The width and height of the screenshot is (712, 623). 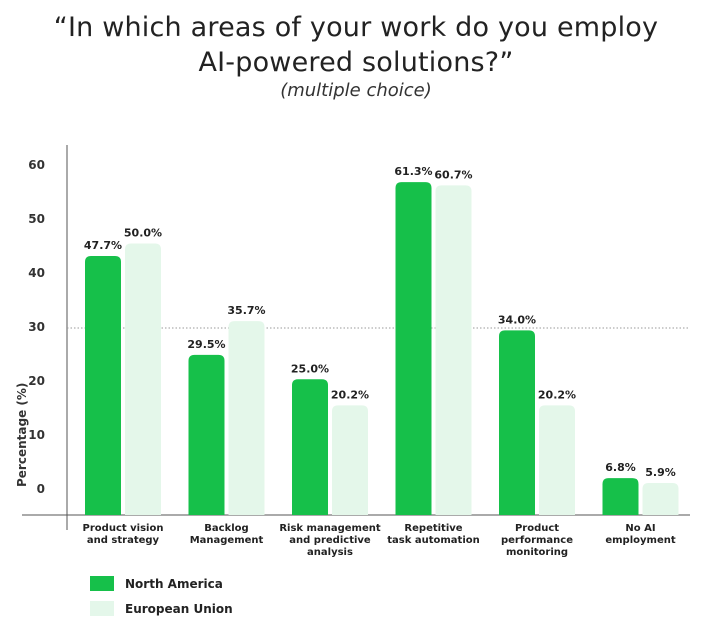 I want to click on y-tick-label: 0, so click(x=41, y=489).